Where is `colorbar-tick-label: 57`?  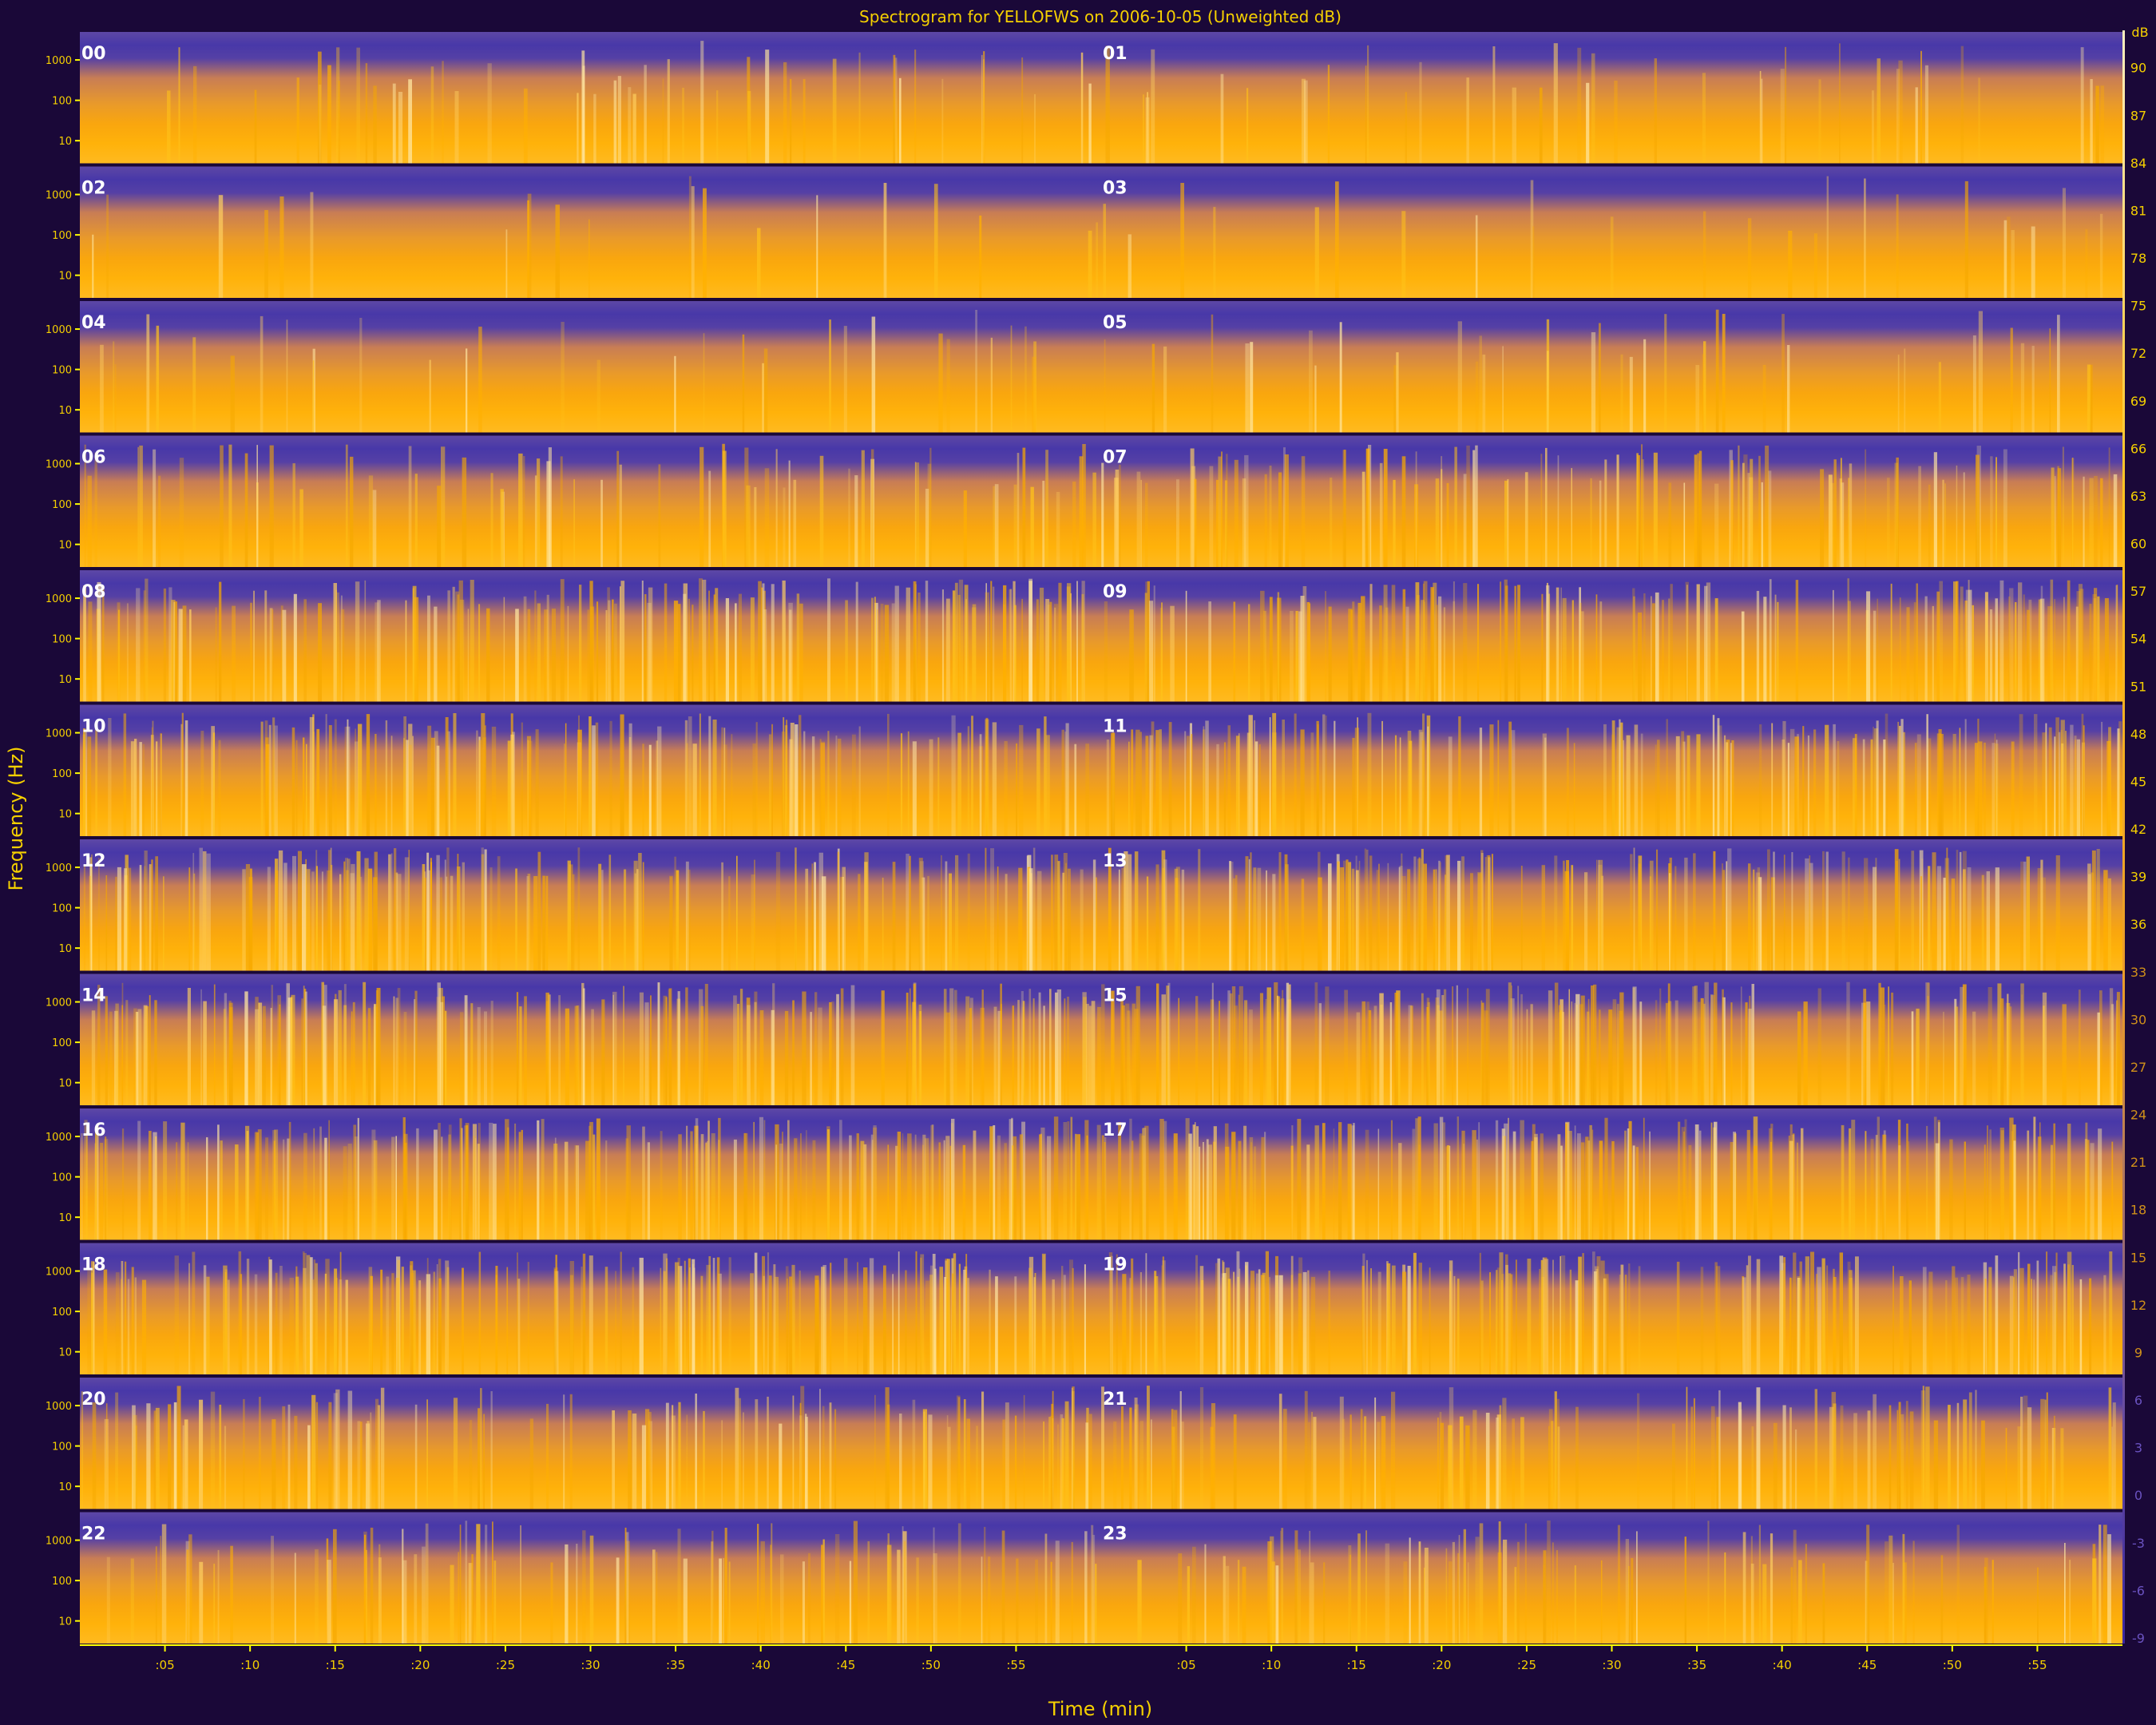 colorbar-tick-label: 57 is located at coordinates (2138, 592).